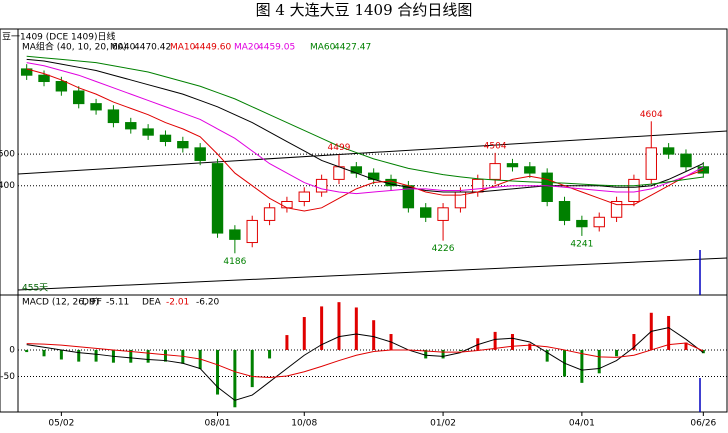  What do you see at coordinates (92, 303) in the screenshot?
I see `legend-label: DIFF` at bounding box center [92, 303].